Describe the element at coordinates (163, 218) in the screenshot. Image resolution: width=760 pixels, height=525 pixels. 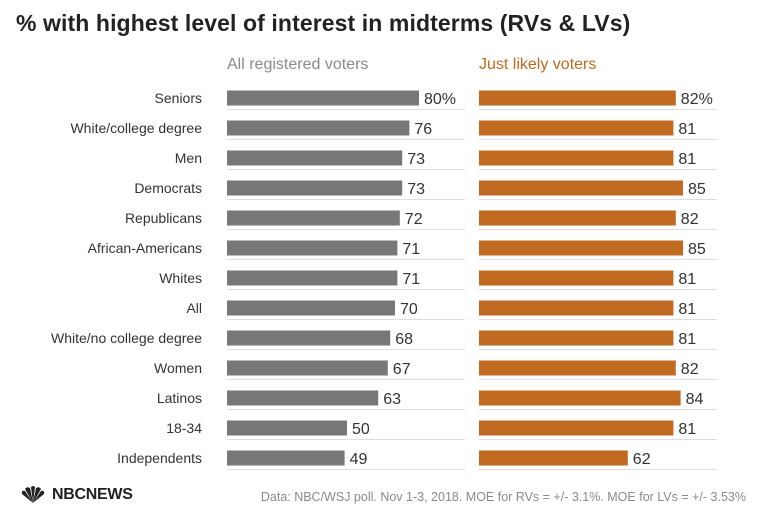
I see `category-label: Republicans` at that location.